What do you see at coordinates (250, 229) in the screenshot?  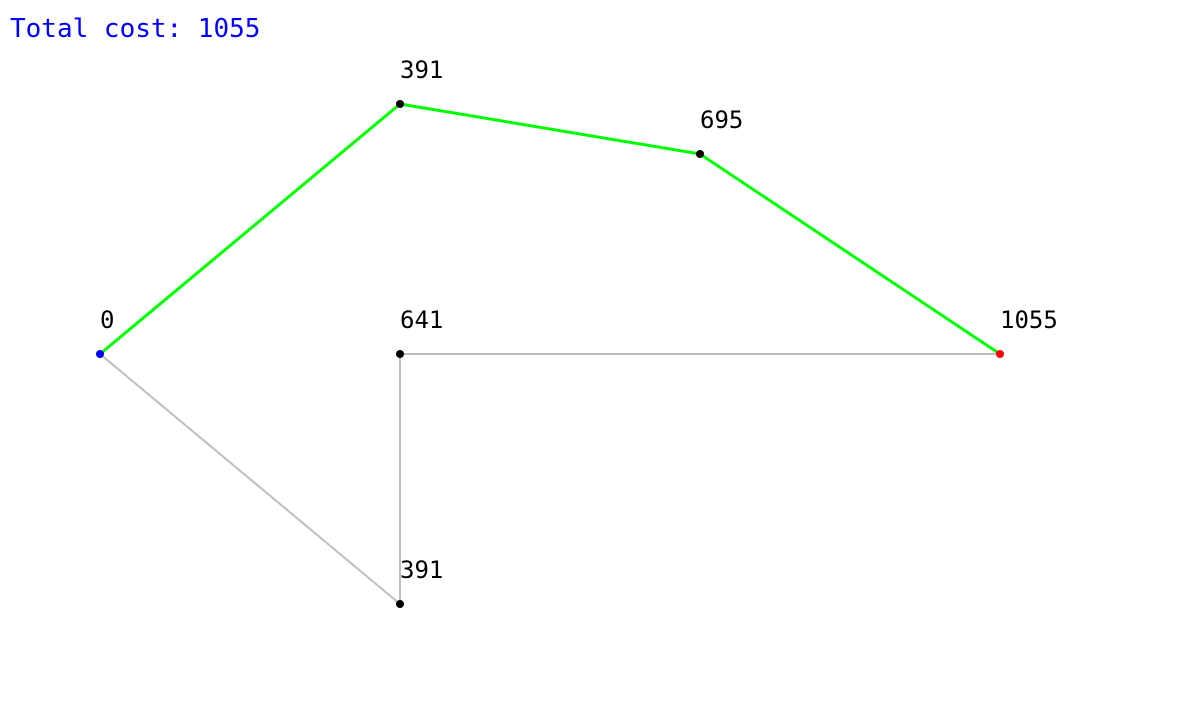 I see `path-edge-n0-n1` at bounding box center [250, 229].